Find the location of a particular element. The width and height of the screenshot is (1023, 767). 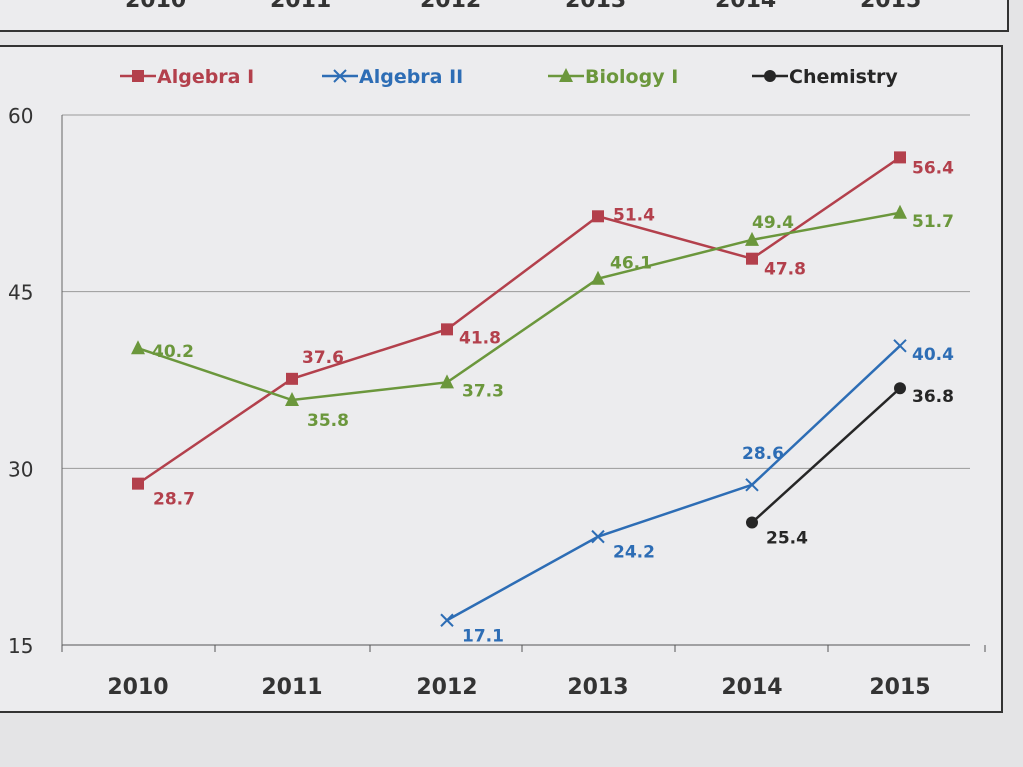

data-label-algebra-ii: 24.2 is located at coordinates (634, 553).